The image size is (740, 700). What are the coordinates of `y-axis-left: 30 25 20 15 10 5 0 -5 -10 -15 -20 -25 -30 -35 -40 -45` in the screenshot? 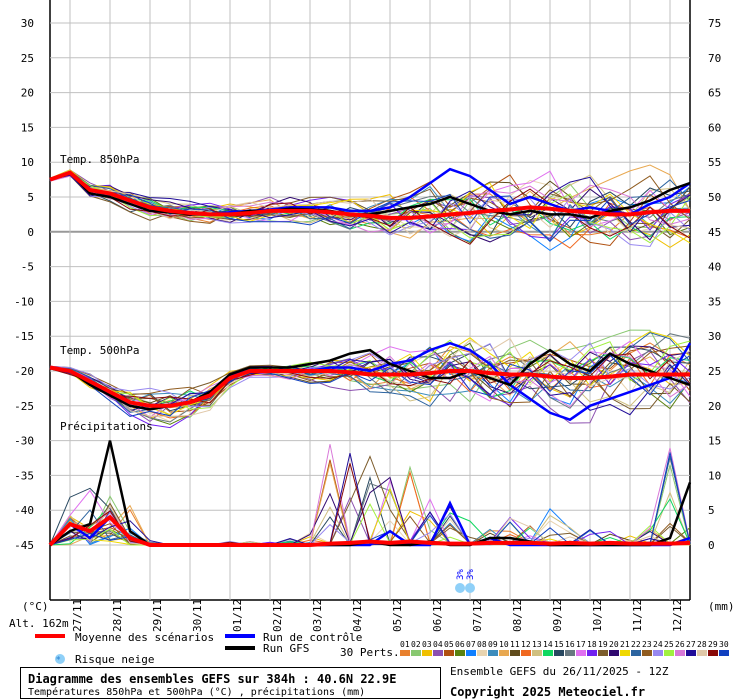 It's located at (24, 284).